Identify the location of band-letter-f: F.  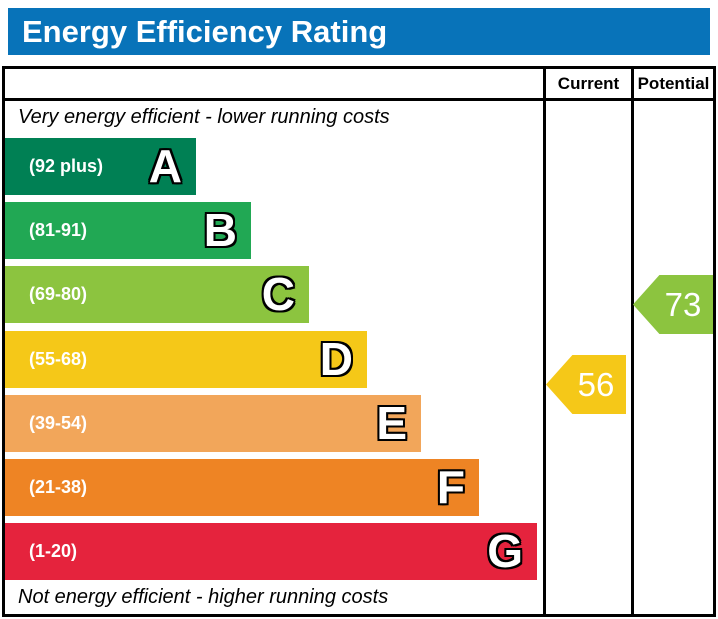
(451, 487).